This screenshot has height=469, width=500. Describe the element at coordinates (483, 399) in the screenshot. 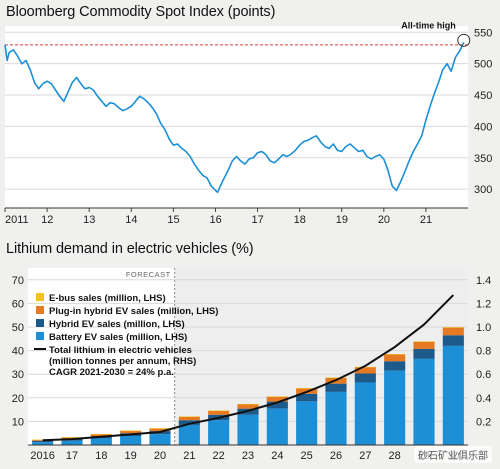

I see `lithium-right-y-tick-label: 0.4` at that location.